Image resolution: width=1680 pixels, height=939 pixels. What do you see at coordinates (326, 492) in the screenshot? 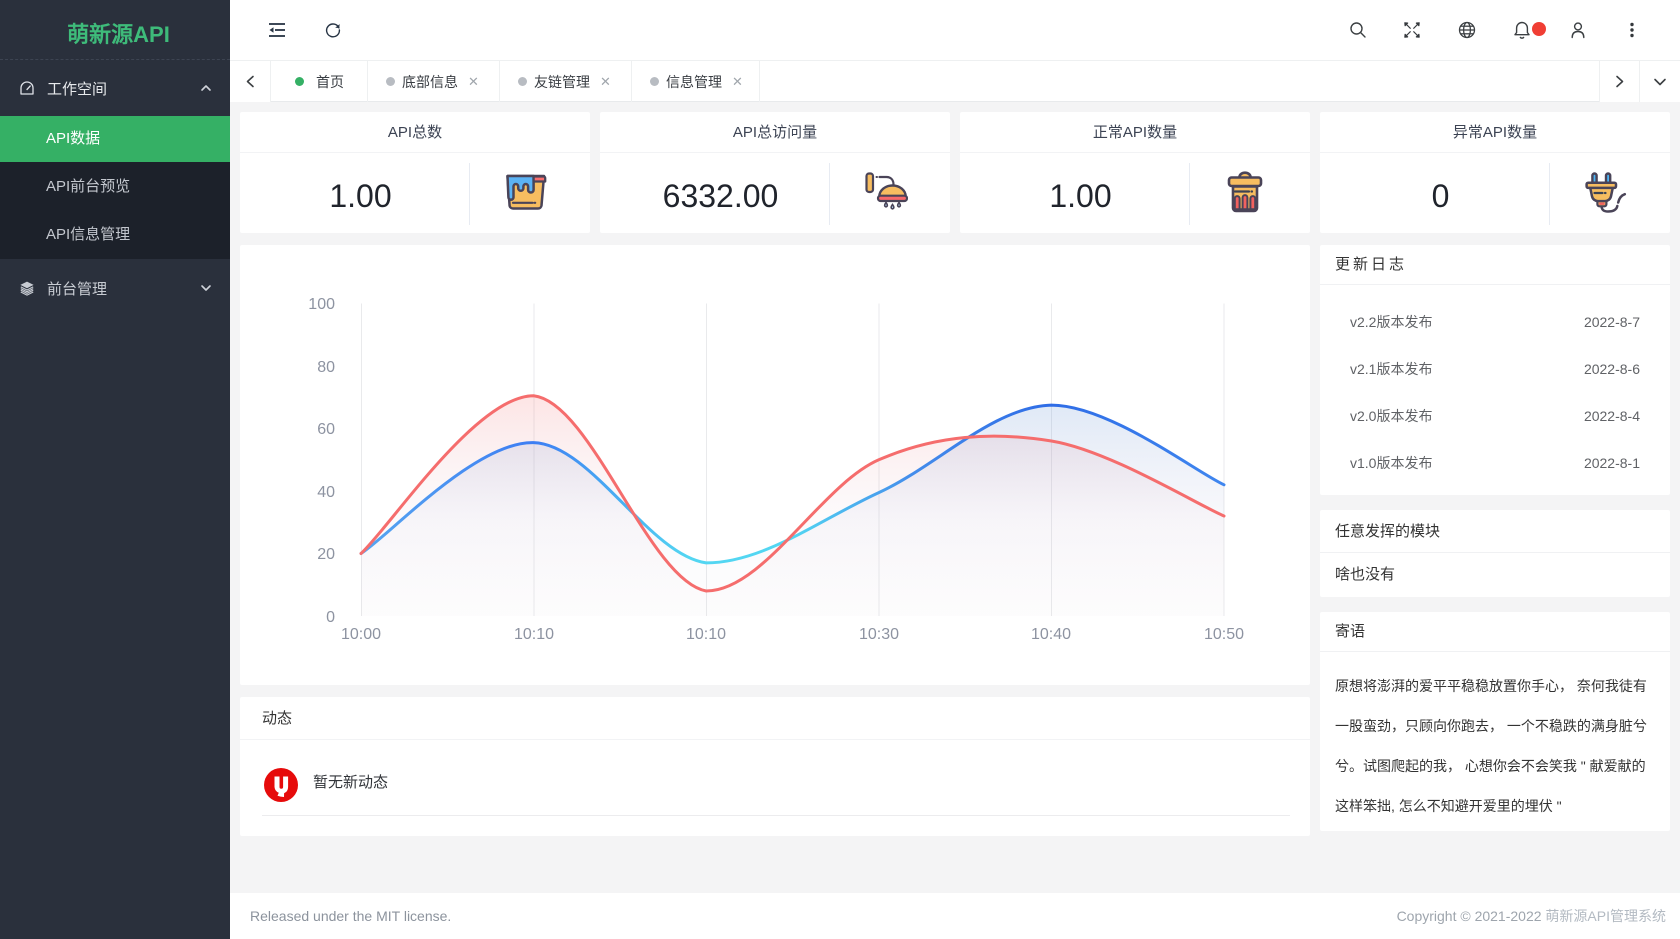
I see `svg-text: 40` at bounding box center [326, 492].